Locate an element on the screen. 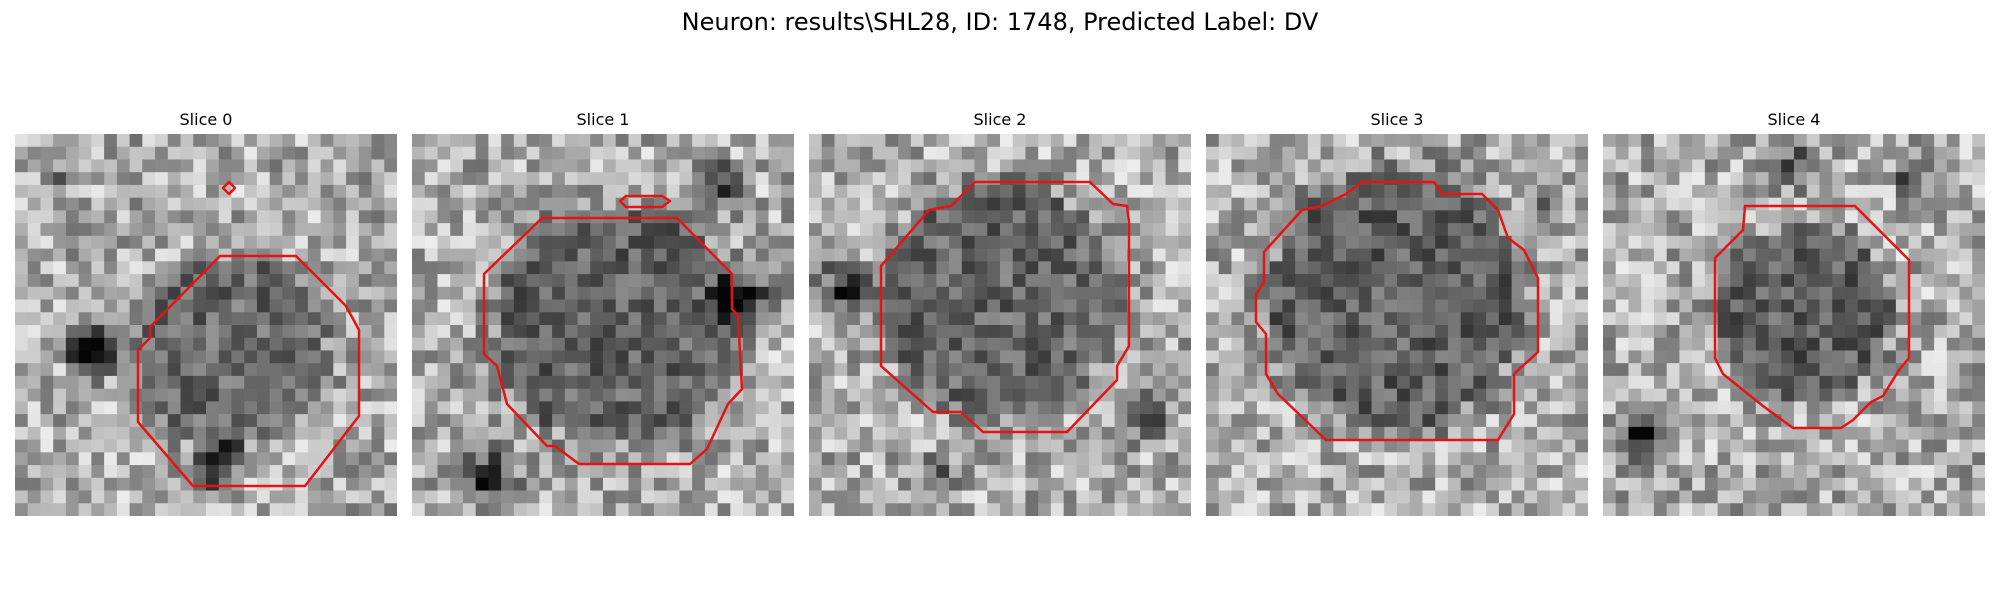 This screenshot has width=2000, height=600. slice-title-4: Slice 4 is located at coordinates (1794, 119).